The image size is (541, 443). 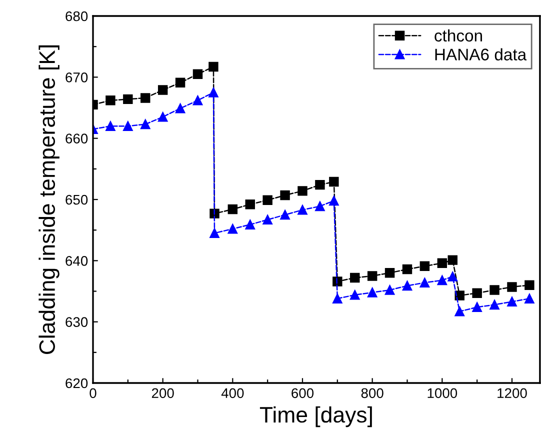 What do you see at coordinates (443, 393) in the screenshot?
I see `x-tick-label: 1000` at bounding box center [443, 393].